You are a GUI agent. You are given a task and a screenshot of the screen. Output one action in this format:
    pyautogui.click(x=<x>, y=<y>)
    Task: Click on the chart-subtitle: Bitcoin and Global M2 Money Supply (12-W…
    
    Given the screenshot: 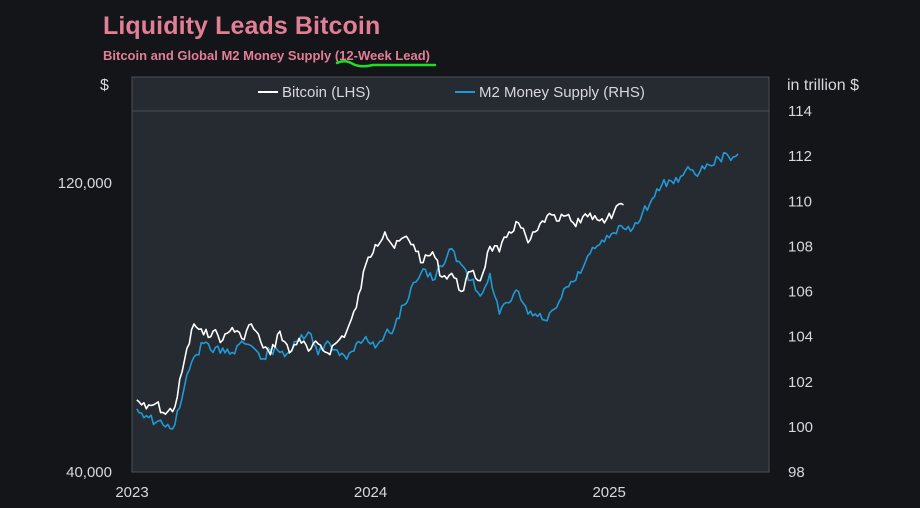 What is the action you would take?
    pyautogui.click(x=266, y=55)
    